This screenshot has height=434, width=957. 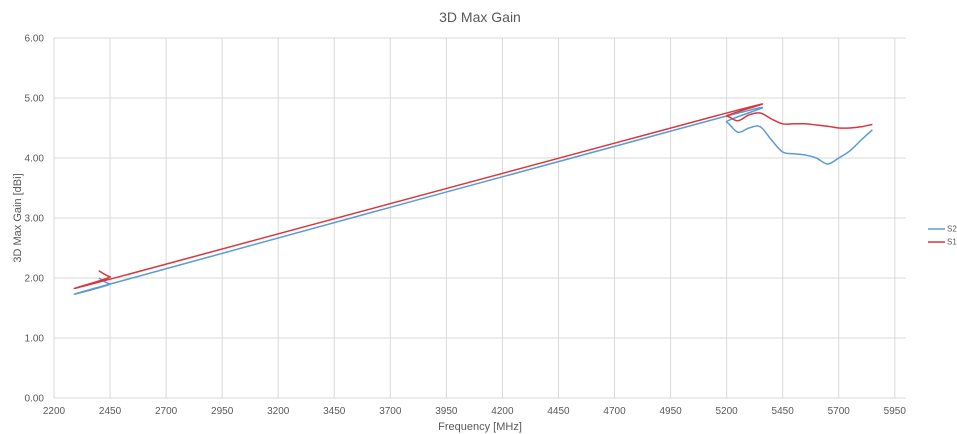 What do you see at coordinates (839, 411) in the screenshot?
I see `x-tick-label: 5700` at bounding box center [839, 411].